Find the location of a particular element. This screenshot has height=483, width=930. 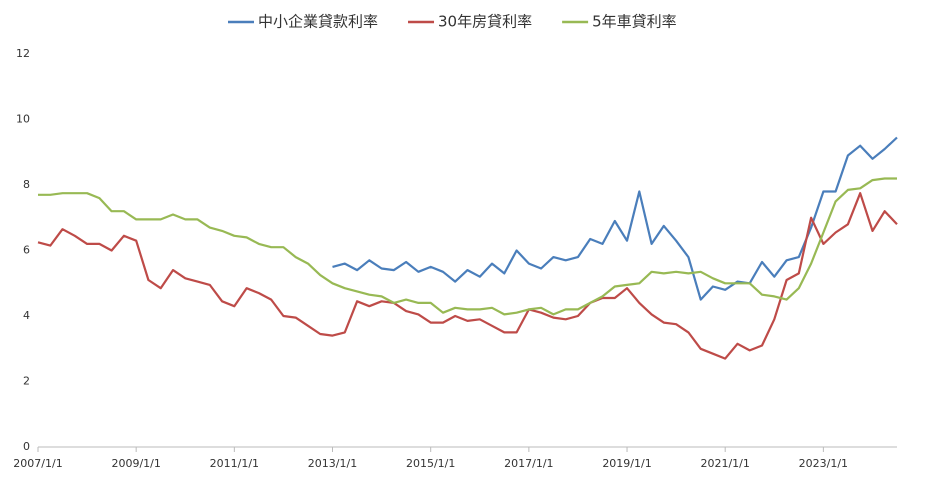

legend: 中小企業貸款利率 30年房貸利率 5年車貸利率 is located at coordinates (452, 22).